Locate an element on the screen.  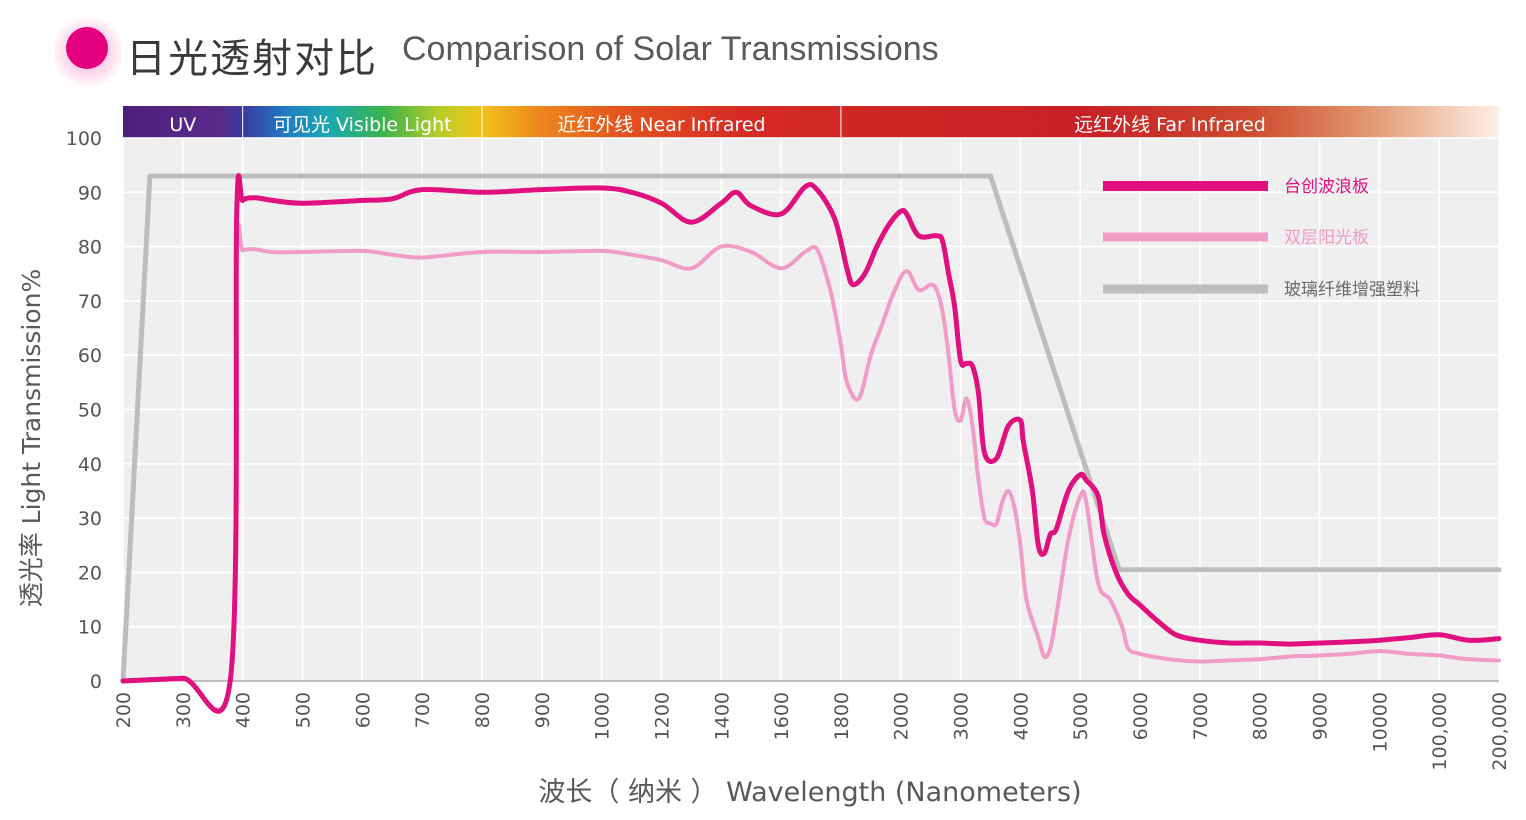
y-tick-label: 80 is located at coordinates (90, 248).